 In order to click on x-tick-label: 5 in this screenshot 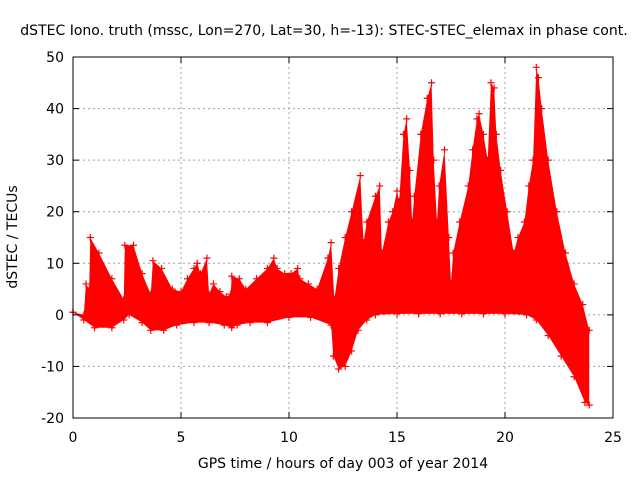, I will do `click(181, 438)`.